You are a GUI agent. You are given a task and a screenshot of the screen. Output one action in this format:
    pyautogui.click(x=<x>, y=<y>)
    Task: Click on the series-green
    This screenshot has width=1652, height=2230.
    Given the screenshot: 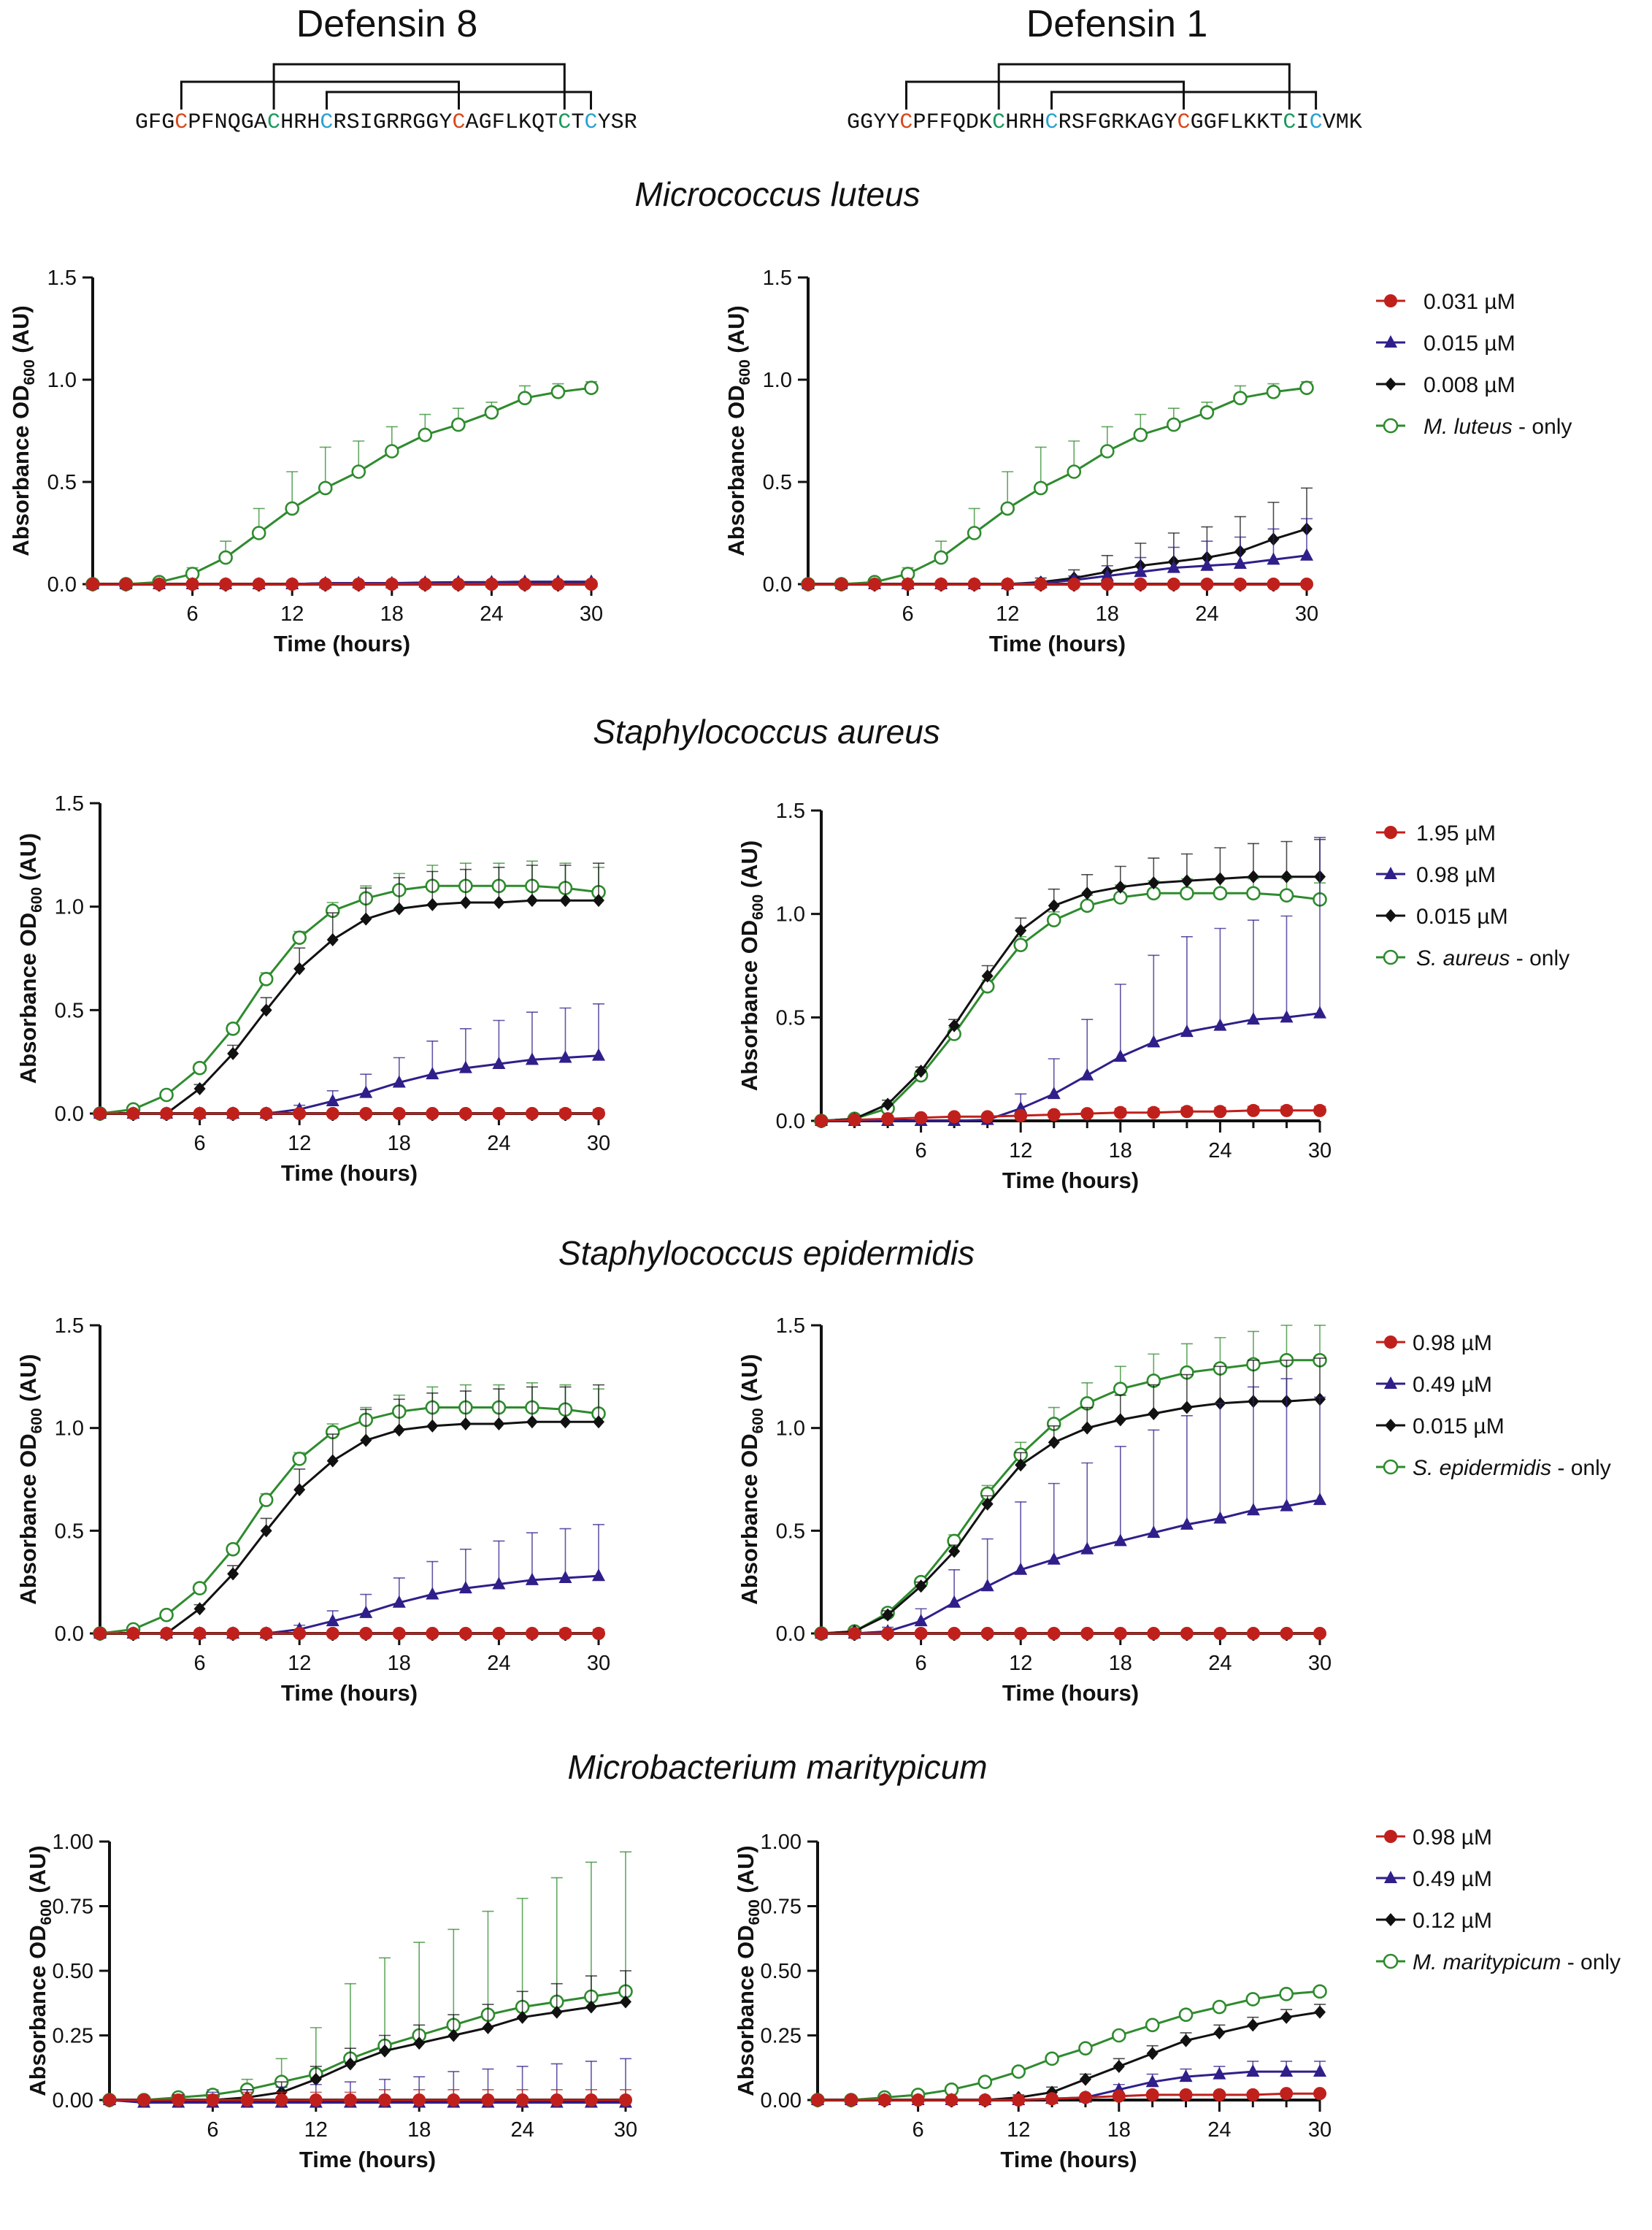 What is the action you would take?
    pyautogui.click(x=342, y=485)
    